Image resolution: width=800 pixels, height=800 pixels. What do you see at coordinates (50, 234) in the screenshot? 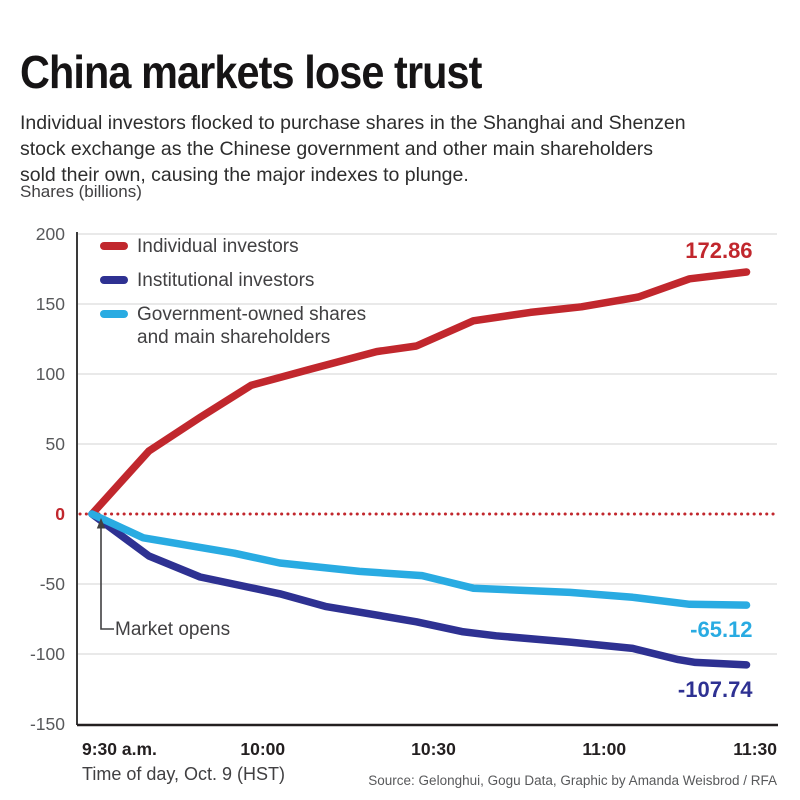
I see `y-tick-label: 200` at bounding box center [50, 234].